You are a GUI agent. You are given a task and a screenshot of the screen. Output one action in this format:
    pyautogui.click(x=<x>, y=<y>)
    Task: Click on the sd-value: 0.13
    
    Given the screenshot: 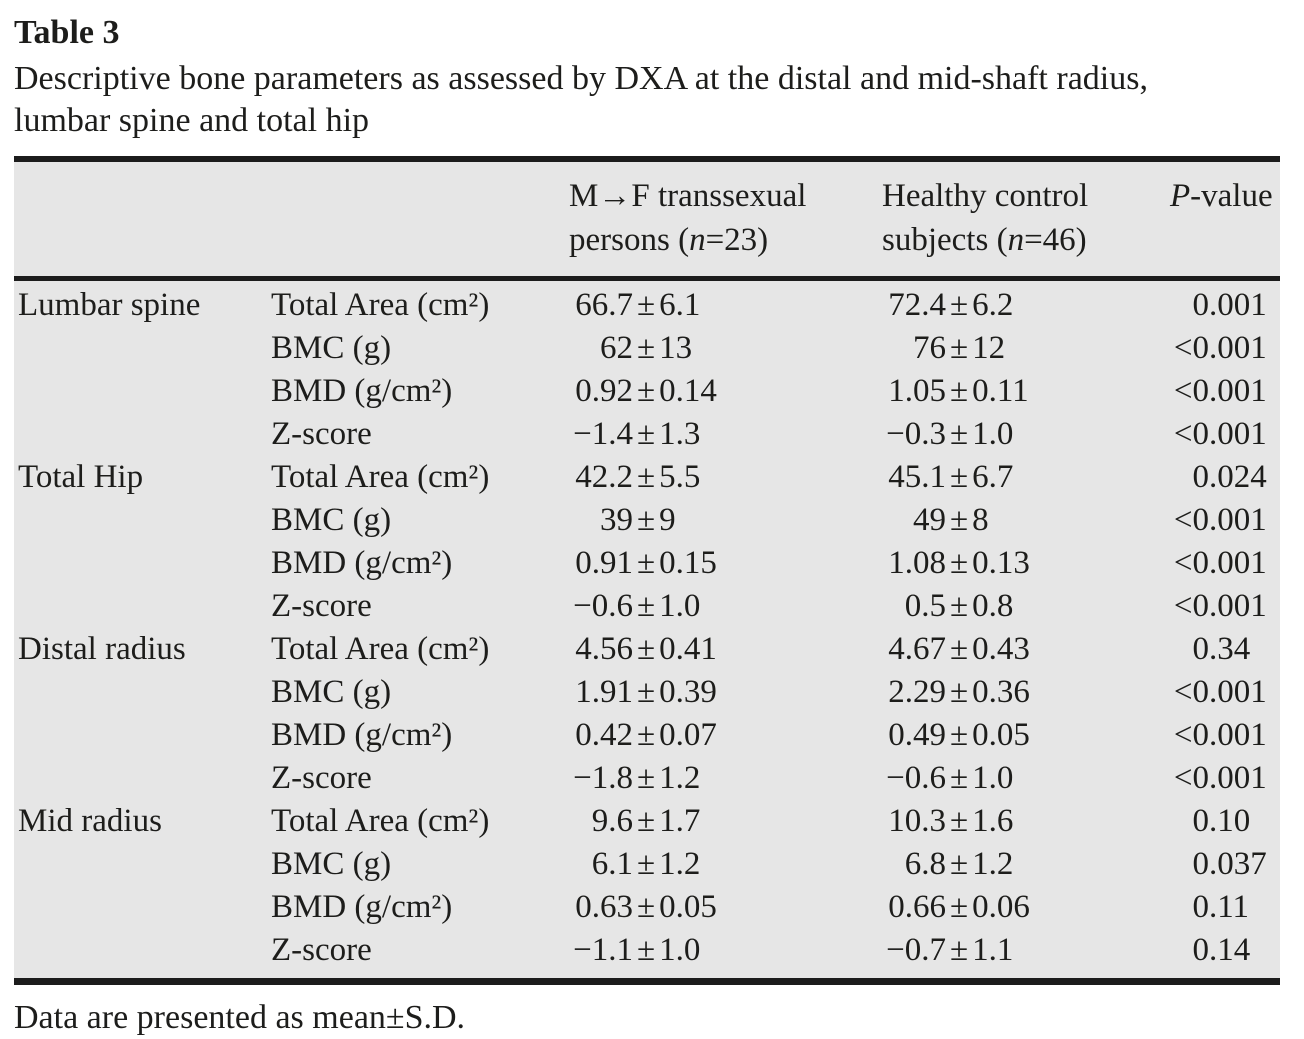 What is the action you would take?
    pyautogui.click(x=1001, y=563)
    